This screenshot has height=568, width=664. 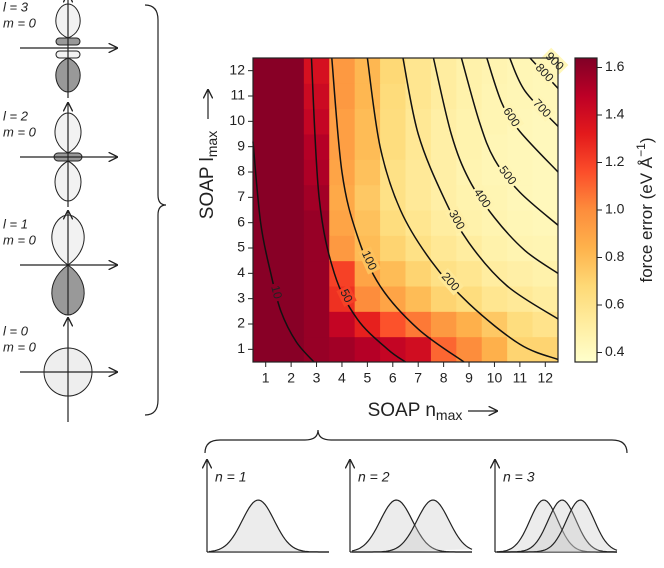 I want to click on y-tick-label: 3, so click(x=241, y=297).